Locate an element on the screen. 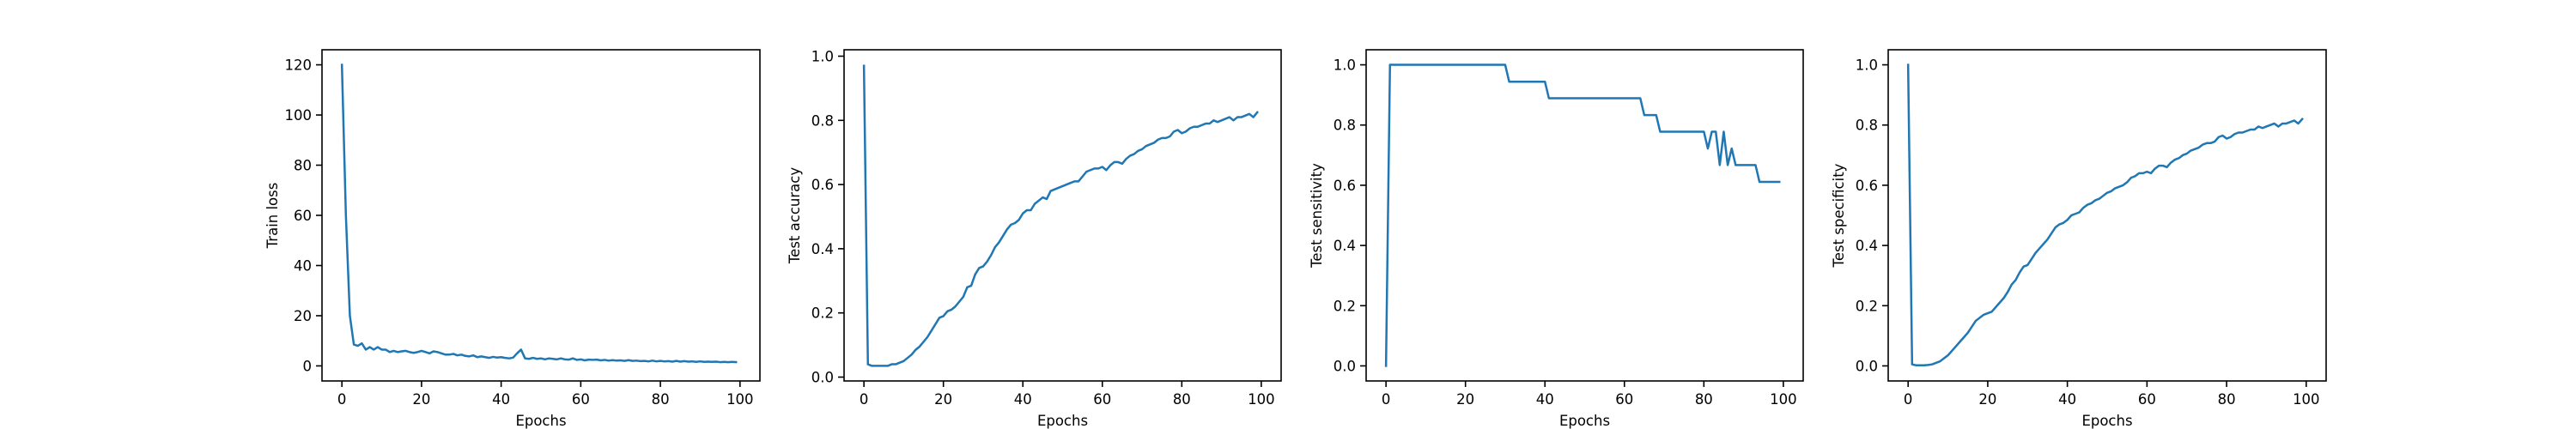  test-accuracy-y-tick-label: 0.2 is located at coordinates (823, 313).